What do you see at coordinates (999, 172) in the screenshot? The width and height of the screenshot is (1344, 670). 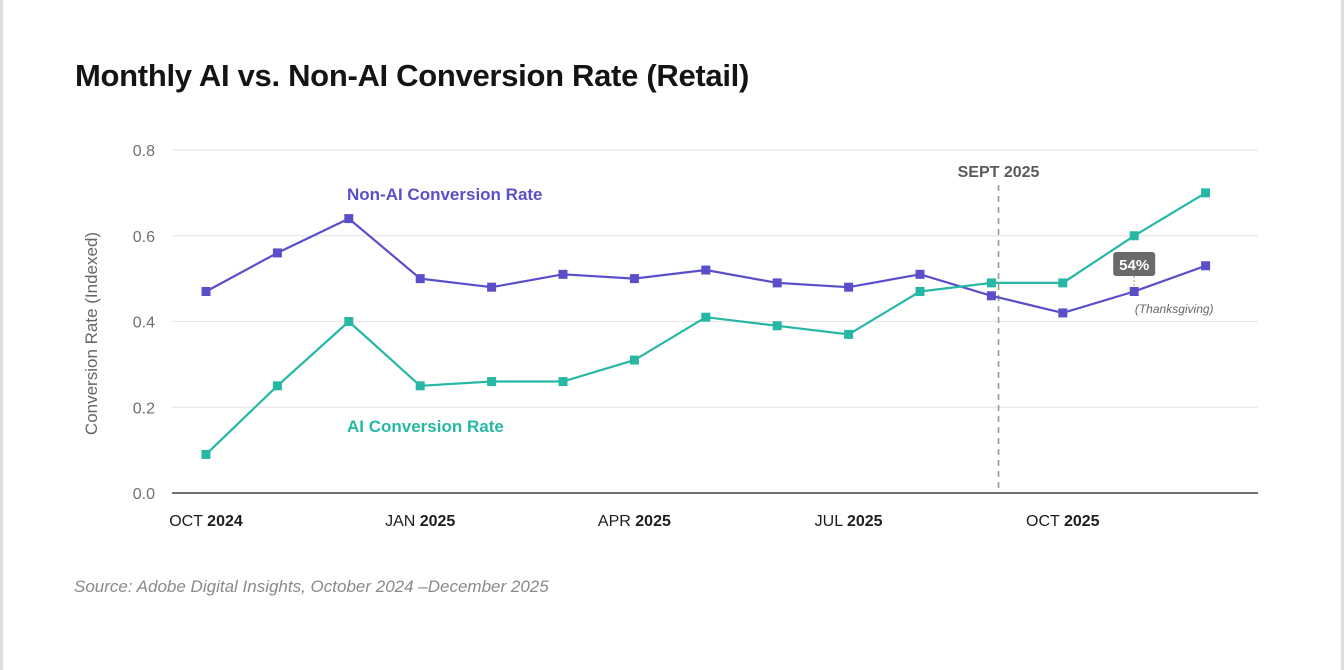 I see `marker-label: SEPT 2025` at bounding box center [999, 172].